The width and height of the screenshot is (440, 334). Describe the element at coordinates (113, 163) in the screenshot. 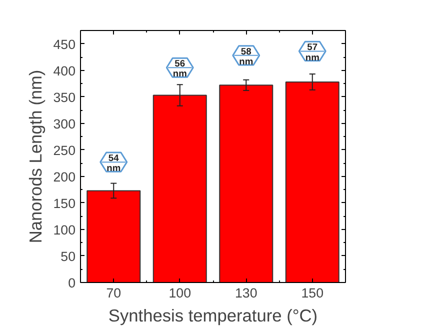

I see `annotation: 54 nm` at that location.